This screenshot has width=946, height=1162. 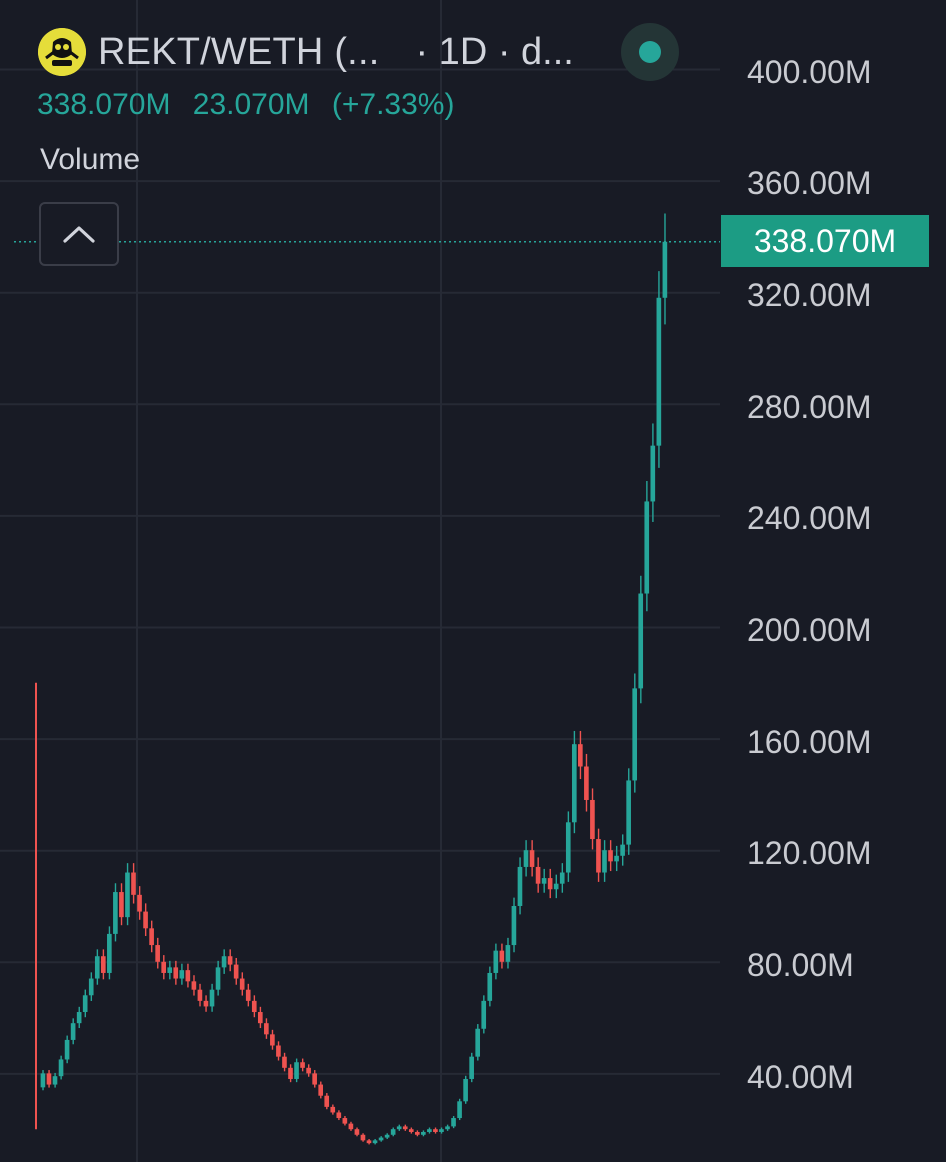 What do you see at coordinates (809, 630) in the screenshot?
I see `y-axis-label: 200.00M` at bounding box center [809, 630].